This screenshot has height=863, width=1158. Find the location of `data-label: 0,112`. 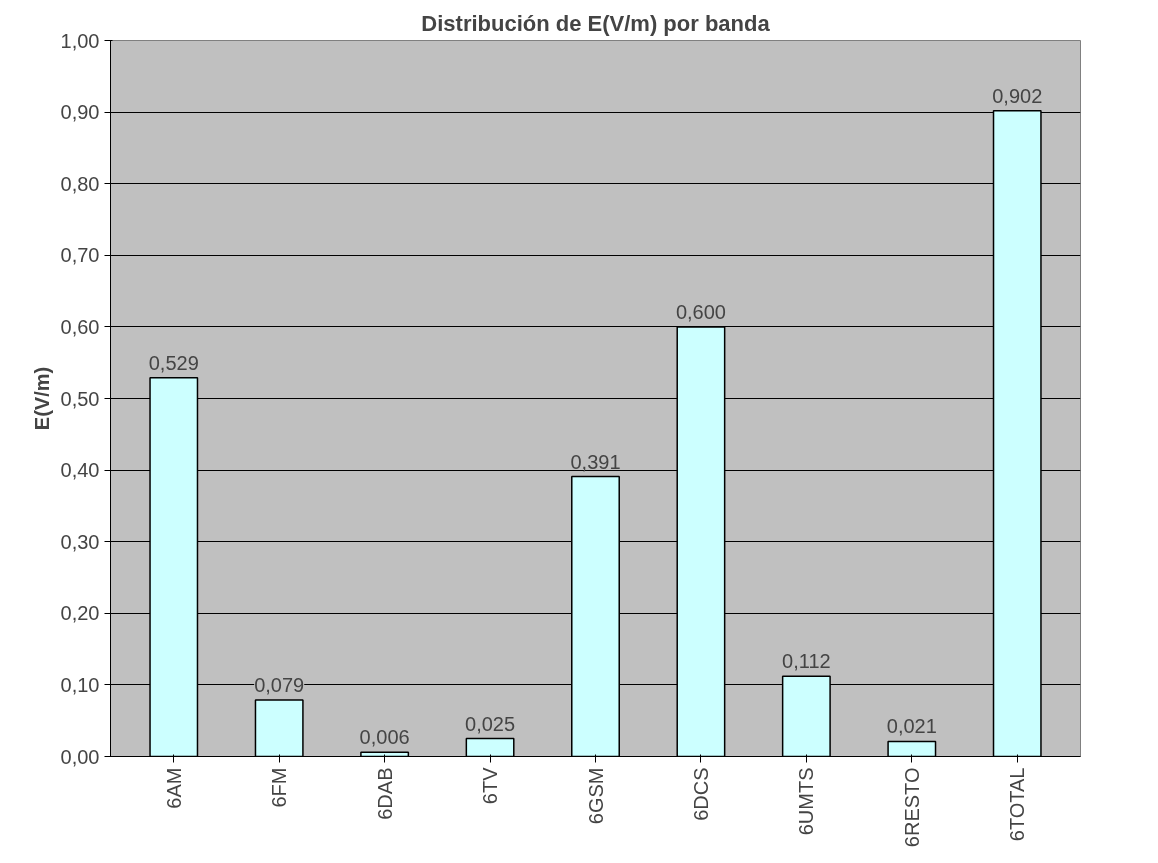

data-label: 0,112 is located at coordinates (806, 661).